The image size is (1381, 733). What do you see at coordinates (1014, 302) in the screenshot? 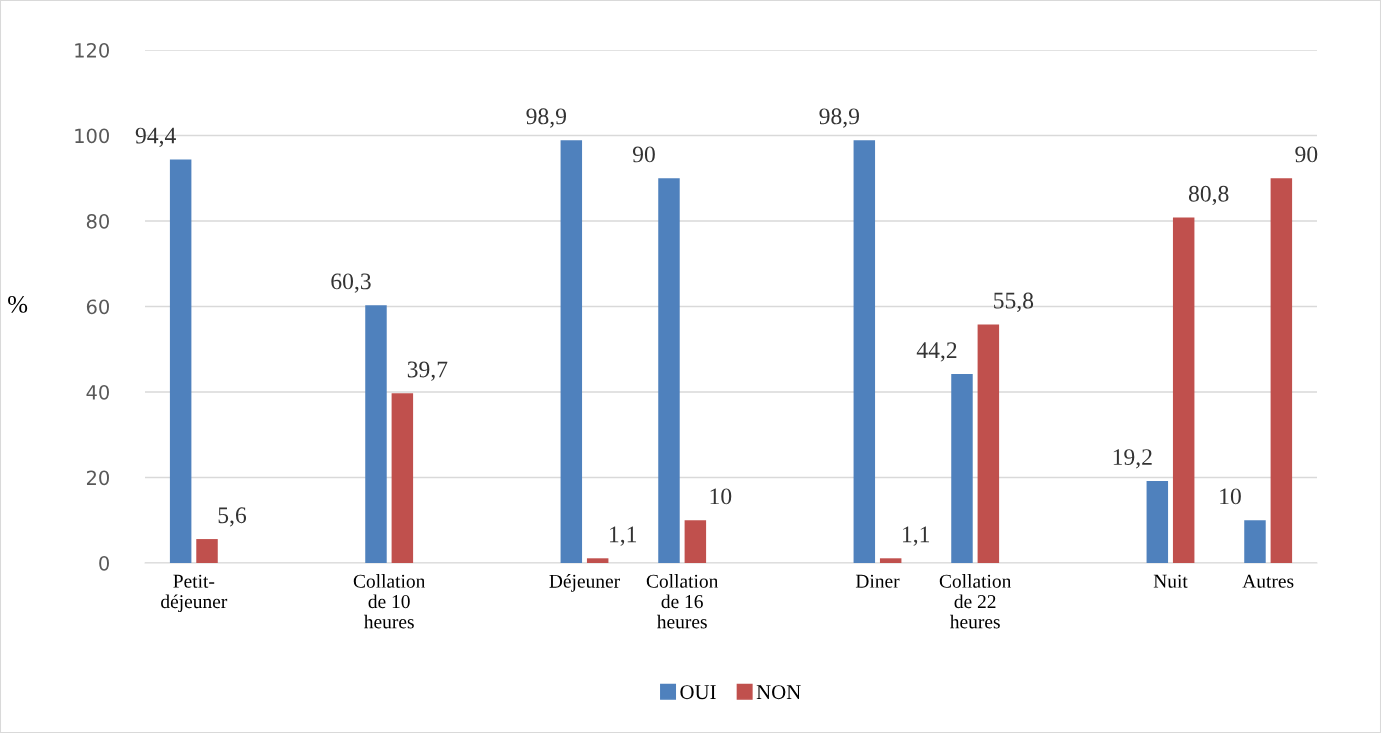
I see `data-label: 55,8` at bounding box center [1014, 302].